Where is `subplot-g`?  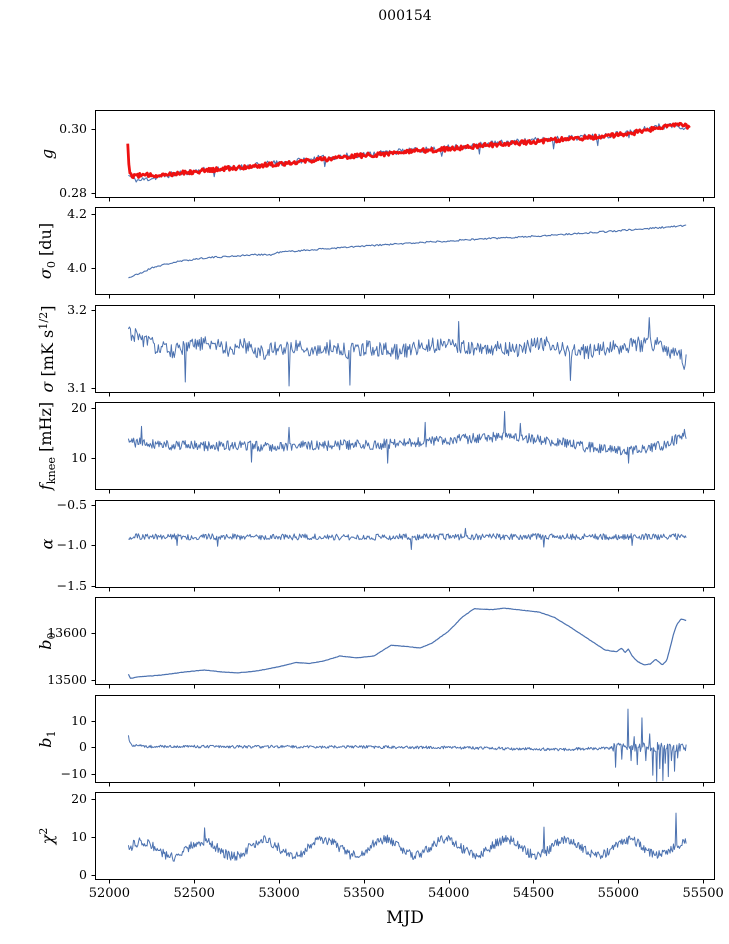 subplot-g is located at coordinates (403, 156).